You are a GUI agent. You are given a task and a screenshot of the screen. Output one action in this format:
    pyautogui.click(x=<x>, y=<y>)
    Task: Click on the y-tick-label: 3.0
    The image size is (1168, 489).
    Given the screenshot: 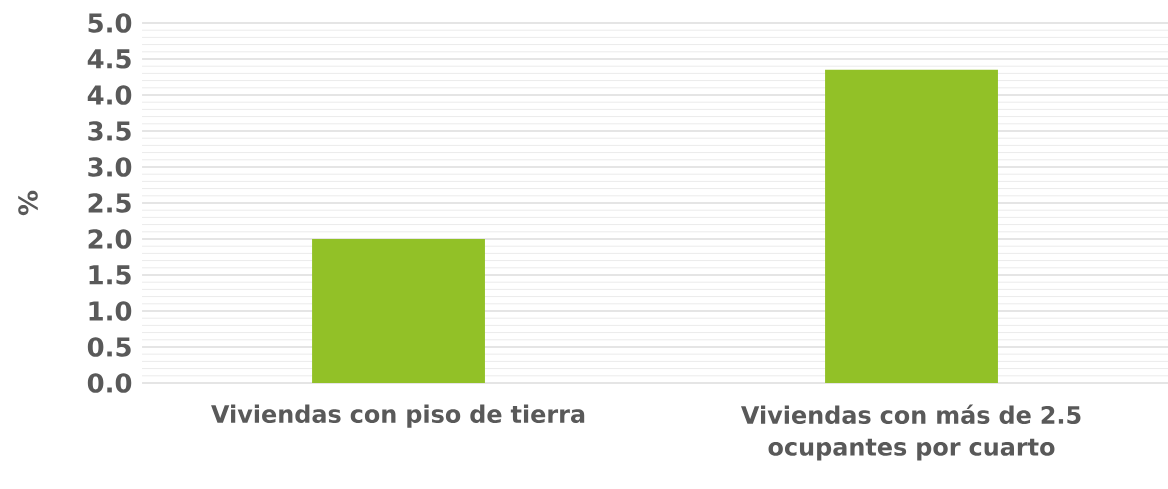 What is the action you would take?
    pyautogui.click(x=110, y=167)
    